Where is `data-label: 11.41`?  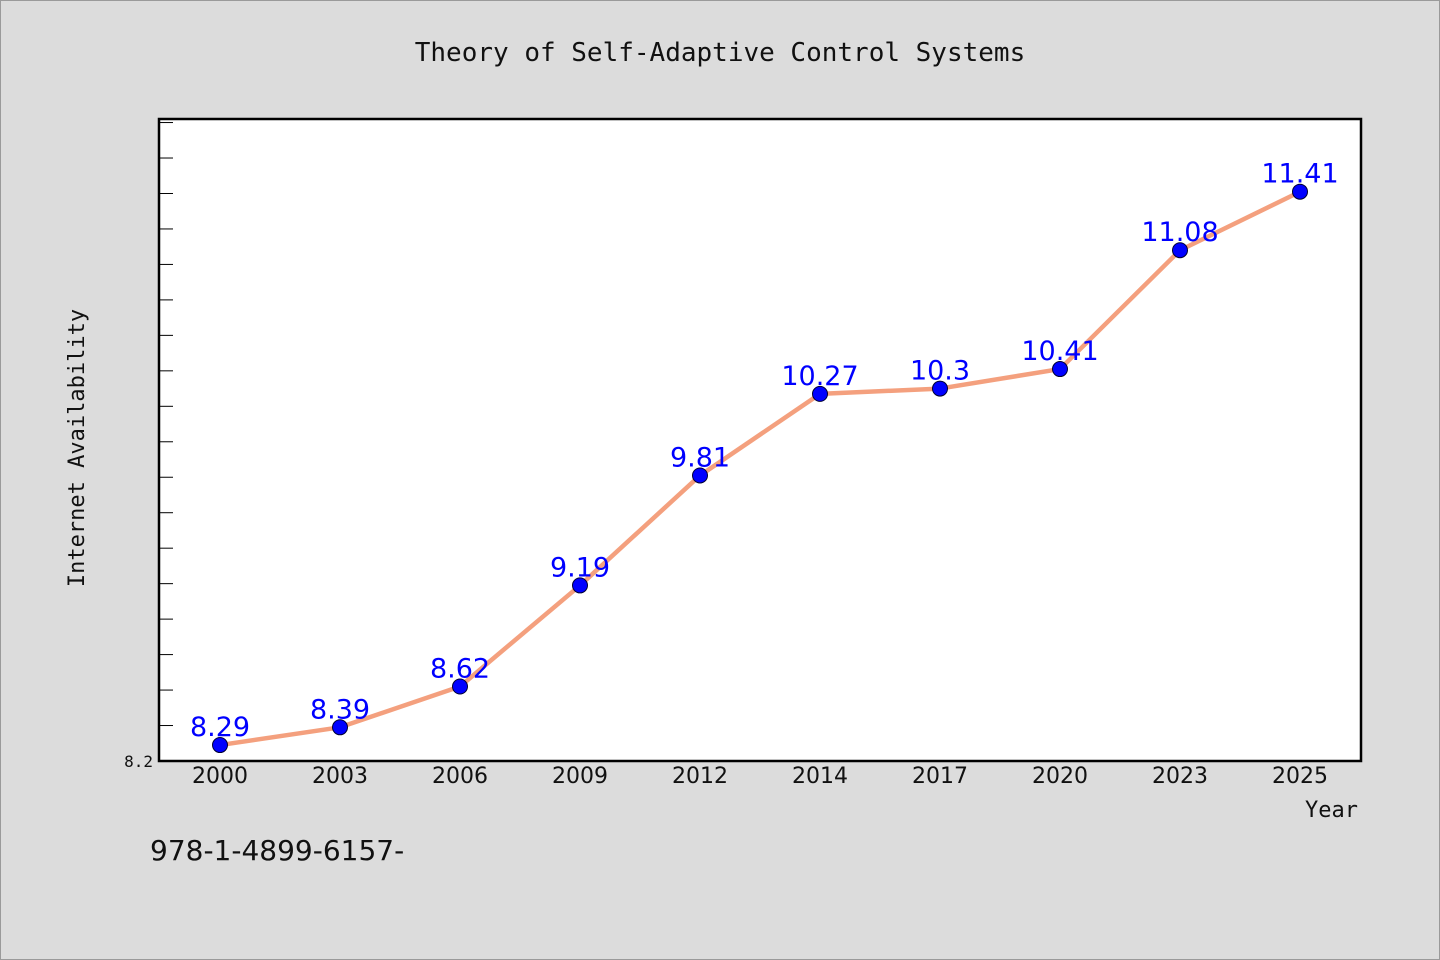 data-label: 11.41 is located at coordinates (1299, 174).